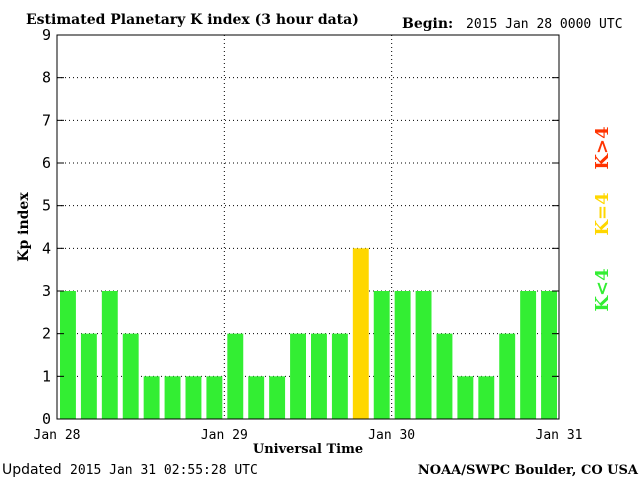  What do you see at coordinates (46, 206) in the screenshot?
I see `y-tick-label: 5` at bounding box center [46, 206].